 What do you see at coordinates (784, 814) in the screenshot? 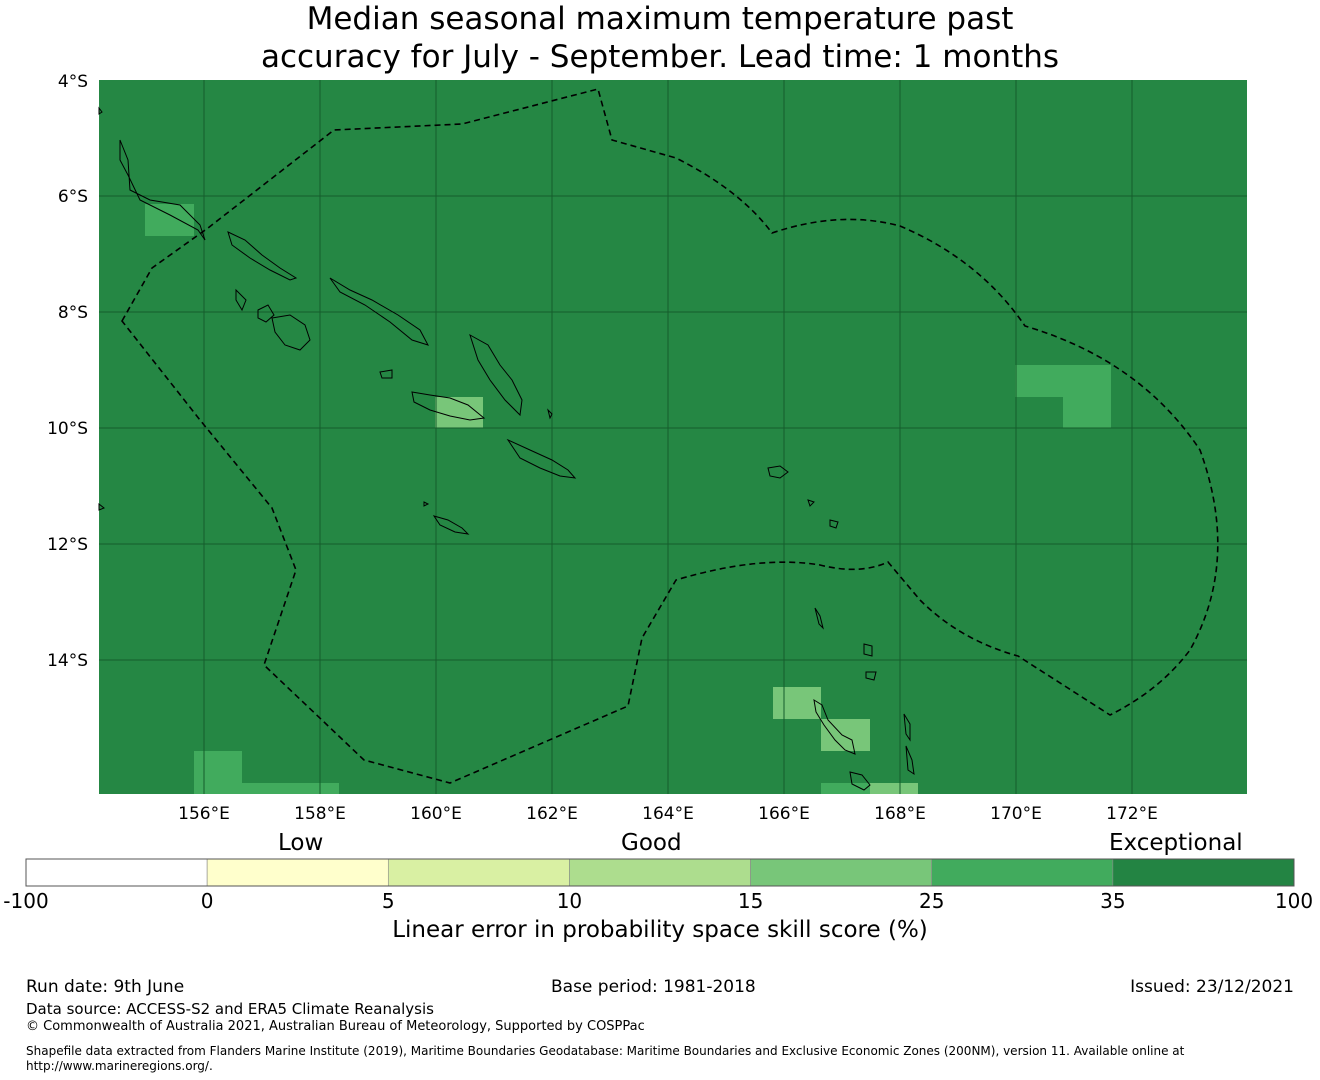
I see `lon-label: 166°E` at bounding box center [784, 814].